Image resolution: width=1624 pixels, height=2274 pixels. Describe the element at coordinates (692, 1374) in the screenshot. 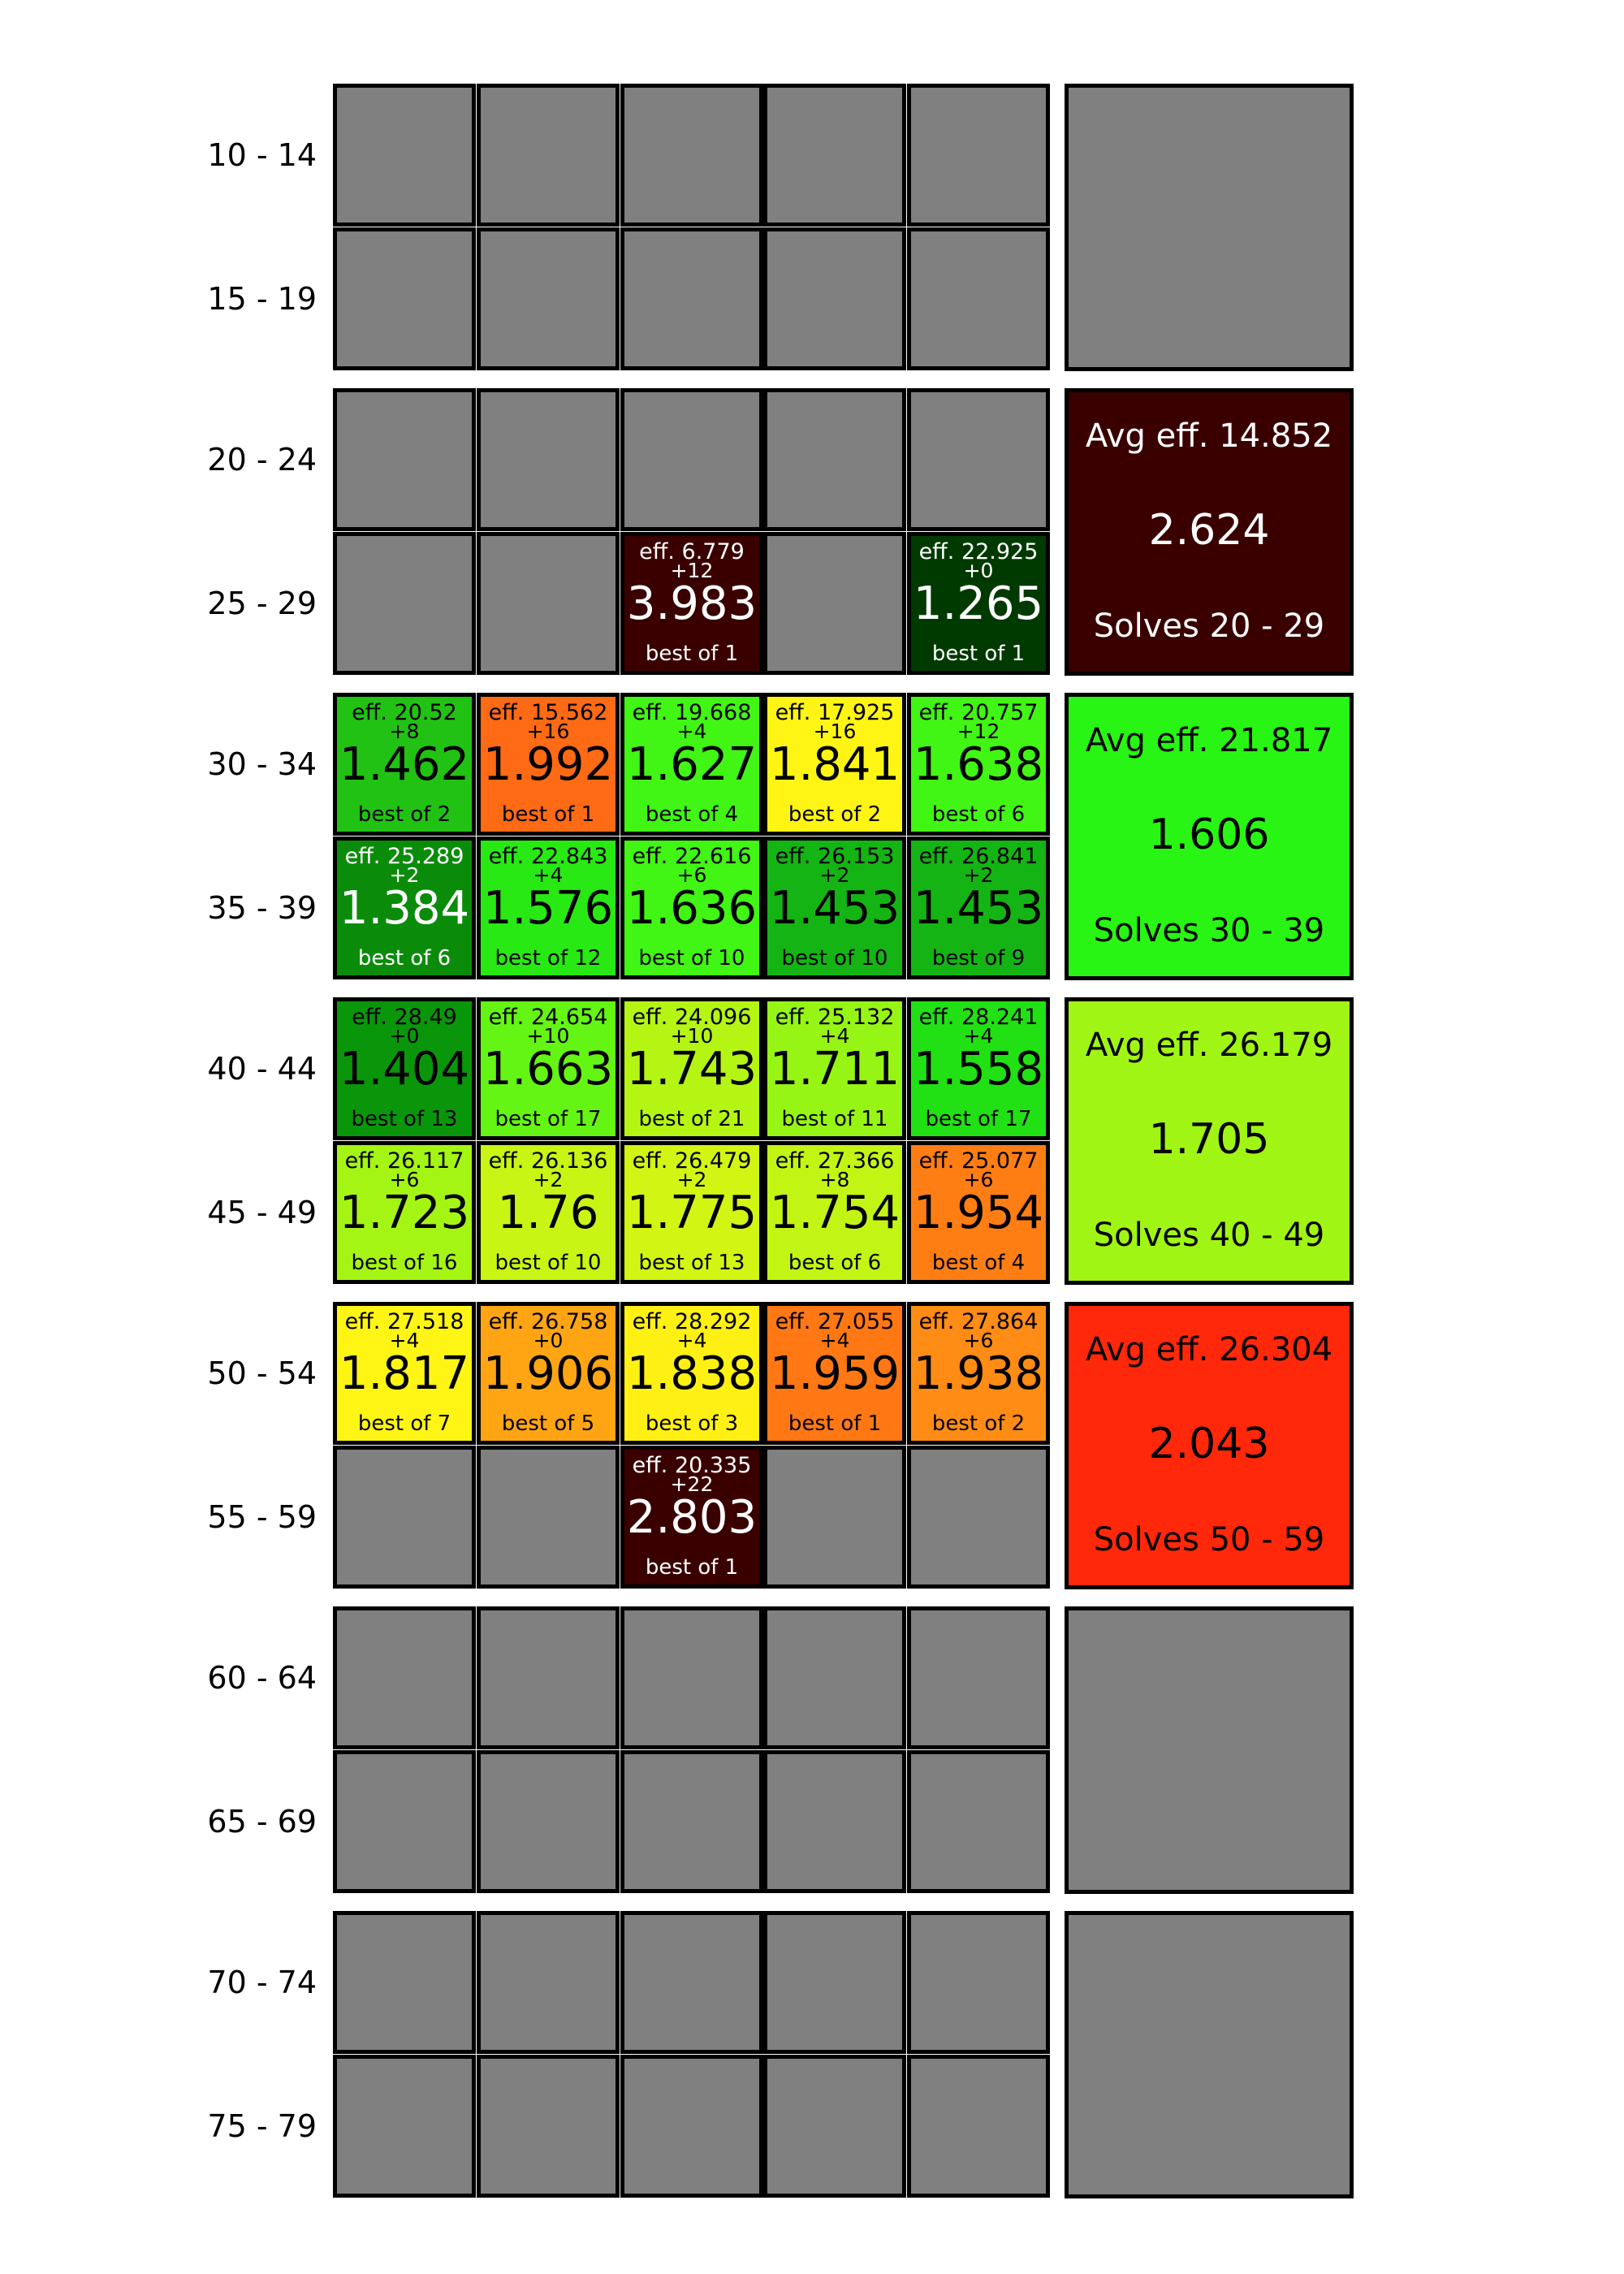

I see `solve-cell: eff. 28.292 +4 1.838 best of 3` at that location.